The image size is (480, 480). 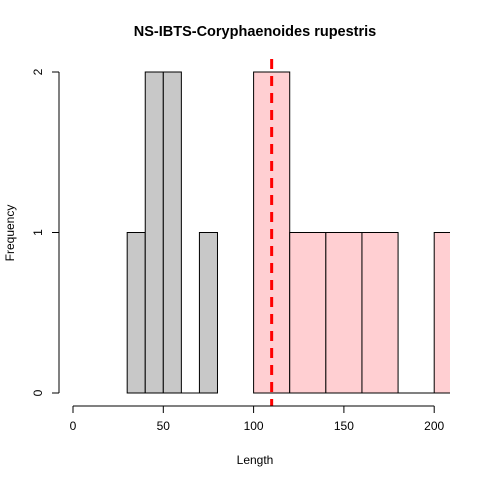 I want to click on x-axis: 0 50 100 150 200, so click(x=257, y=419).